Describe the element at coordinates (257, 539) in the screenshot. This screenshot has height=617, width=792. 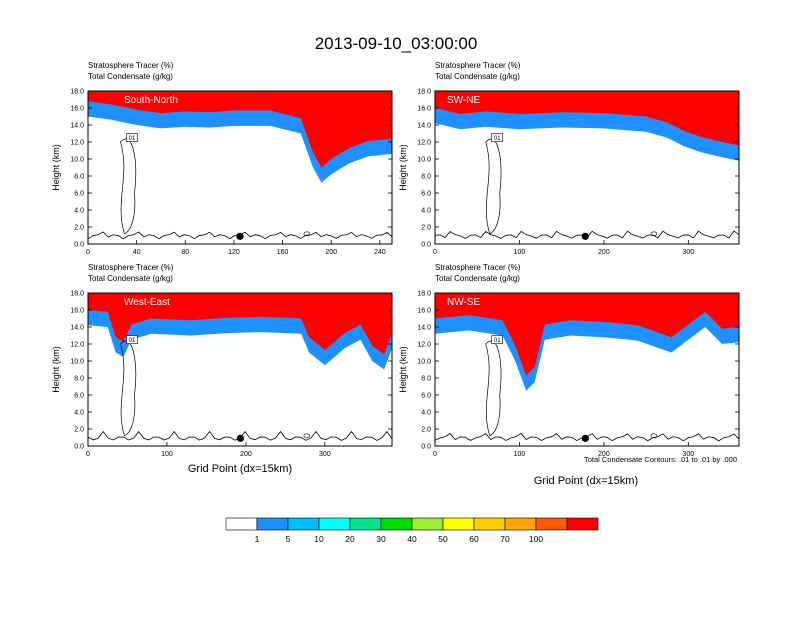
I see `colorbar-label: 1` at that location.